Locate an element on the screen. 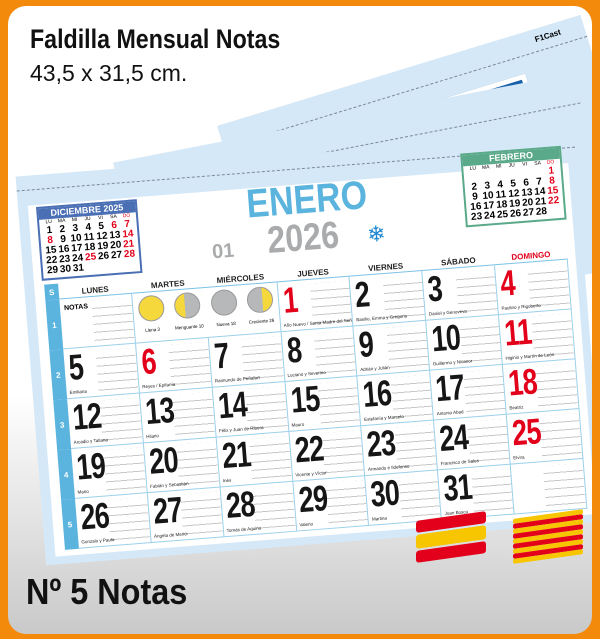  saint-name: Beatriz is located at coordinates (516, 407).